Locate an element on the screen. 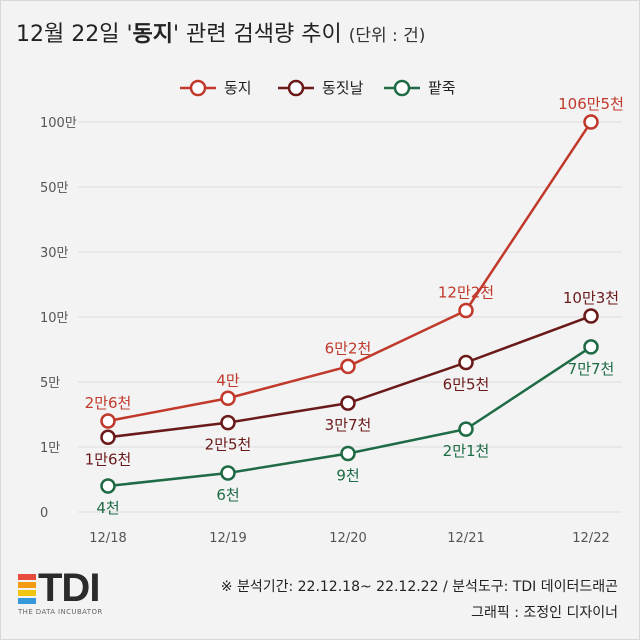 This screenshot has width=640, height=640. y-tick-label: 1만 is located at coordinates (50, 448).